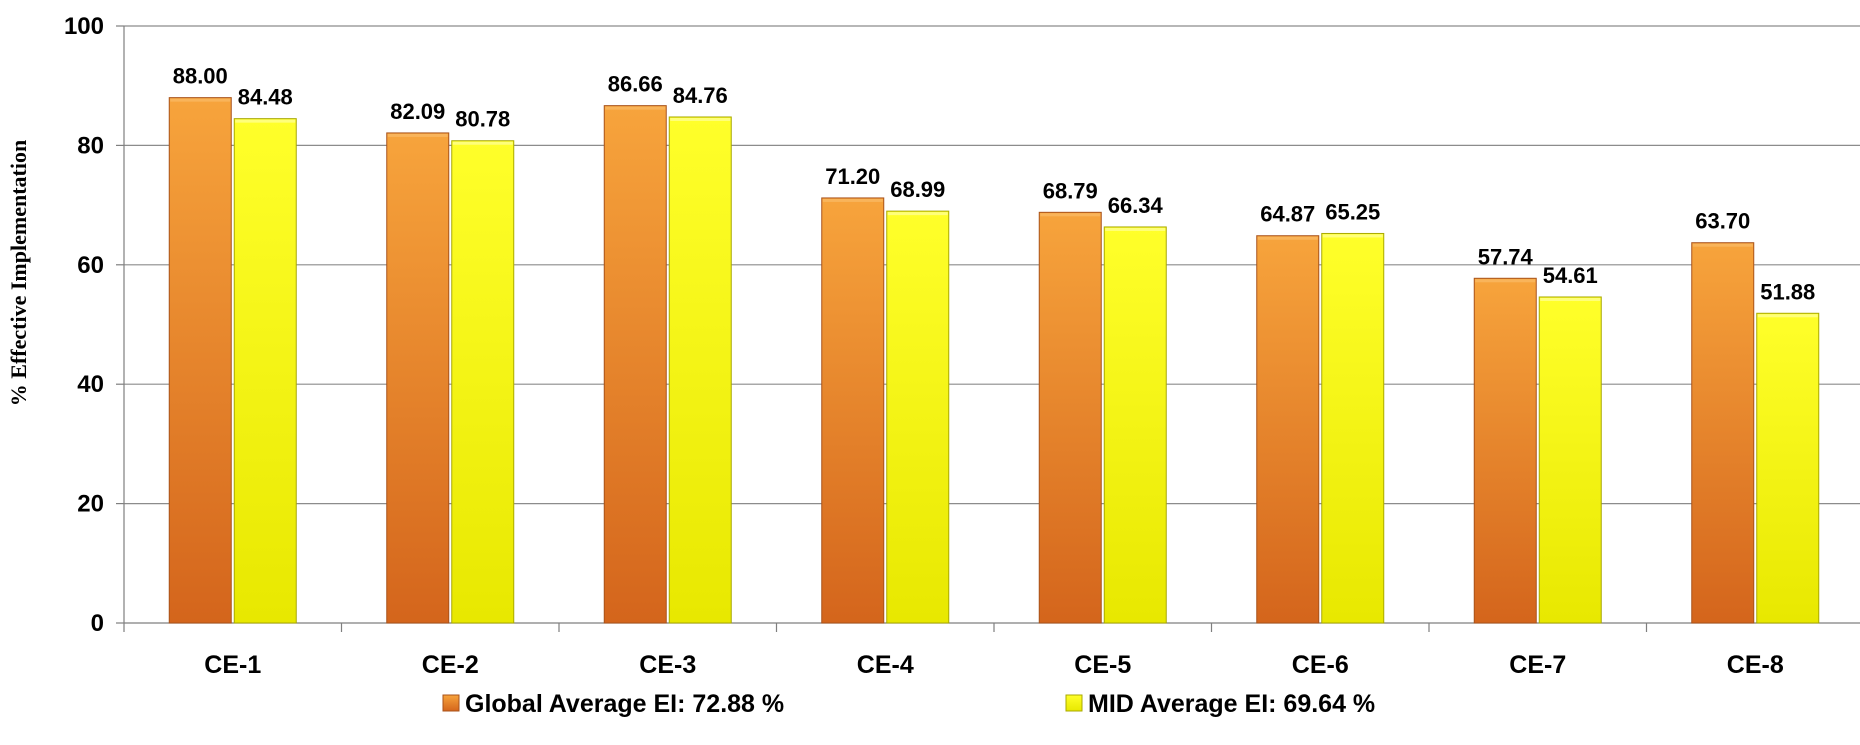 This screenshot has width=1860, height=745. I want to click on y-axis-title: % Effective Implementation, so click(18, 273).